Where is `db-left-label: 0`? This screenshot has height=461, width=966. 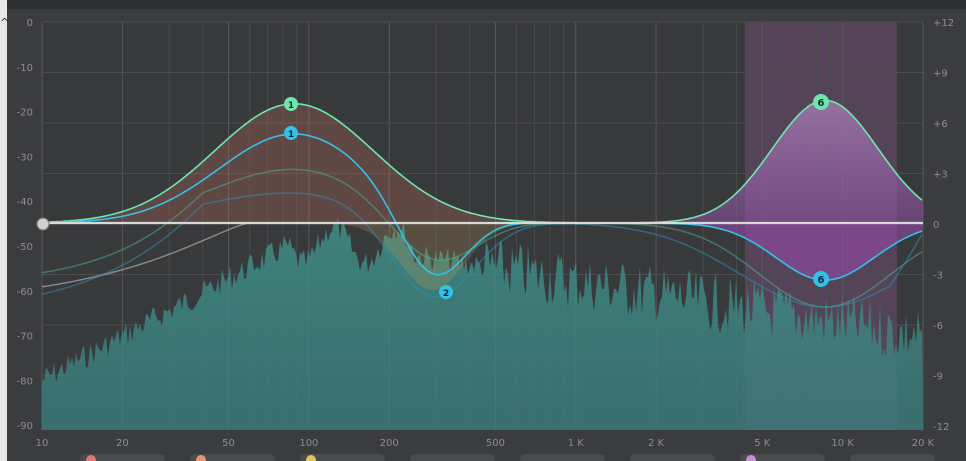
db-left-label: 0 is located at coordinates (30, 23).